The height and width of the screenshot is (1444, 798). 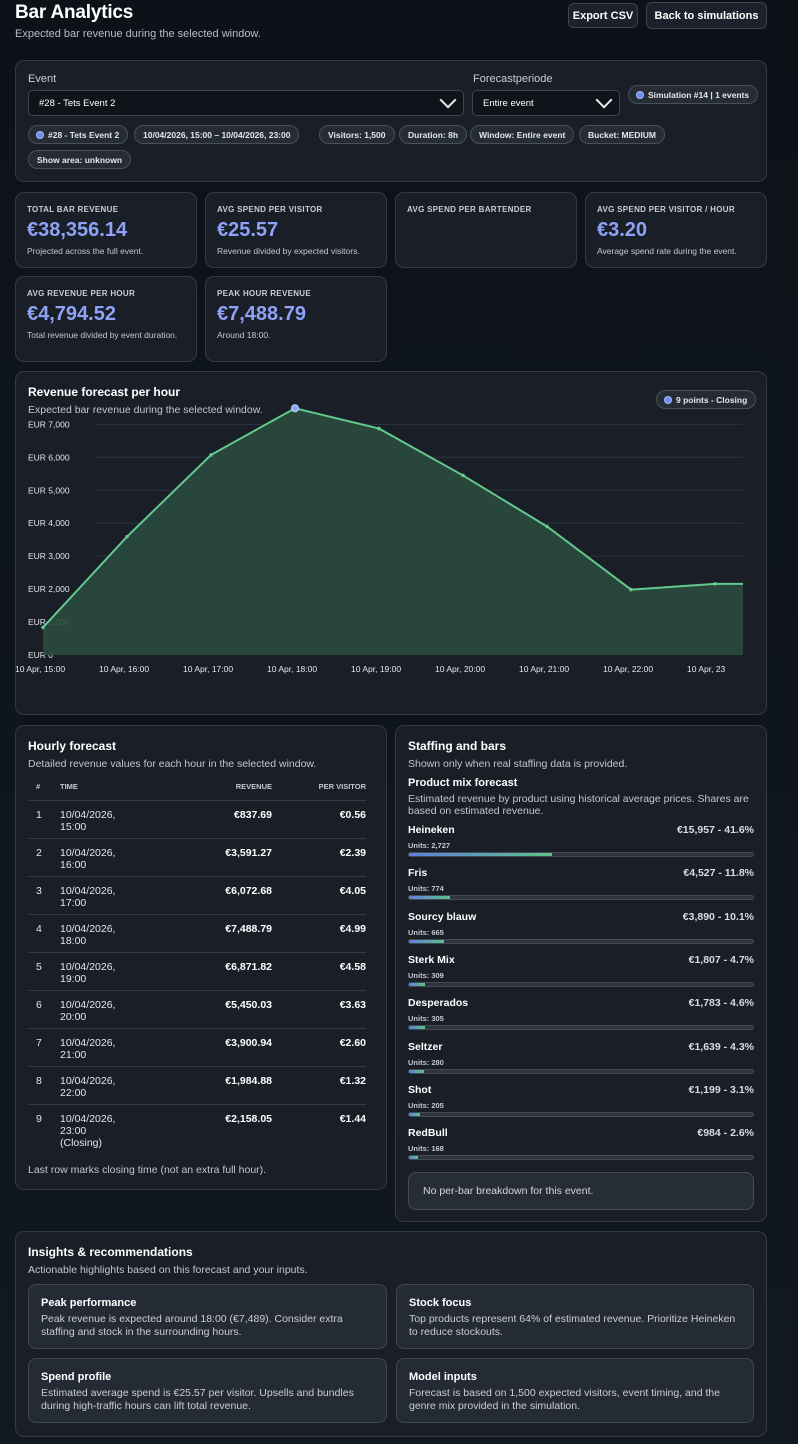 What do you see at coordinates (288, 251) in the screenshot?
I see `kpi-description: Revenue divided by expected visitors.` at bounding box center [288, 251].